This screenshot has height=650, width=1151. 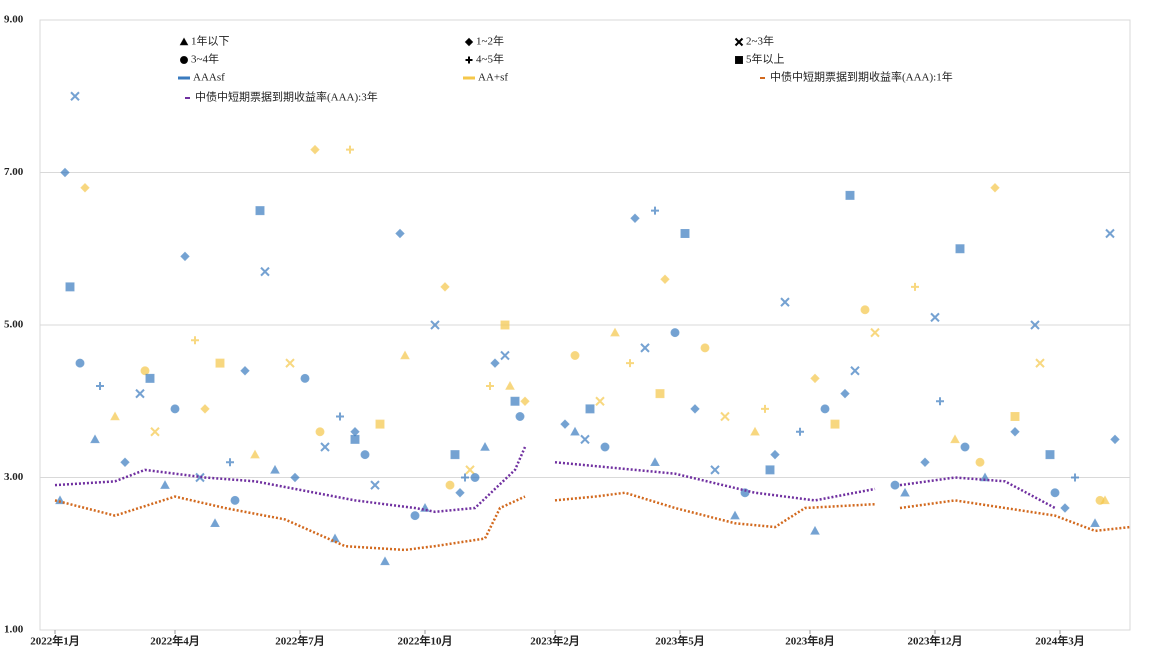 What do you see at coordinates (425, 641) in the screenshot?
I see `x-tick-label: 2022年10月` at bounding box center [425, 641].